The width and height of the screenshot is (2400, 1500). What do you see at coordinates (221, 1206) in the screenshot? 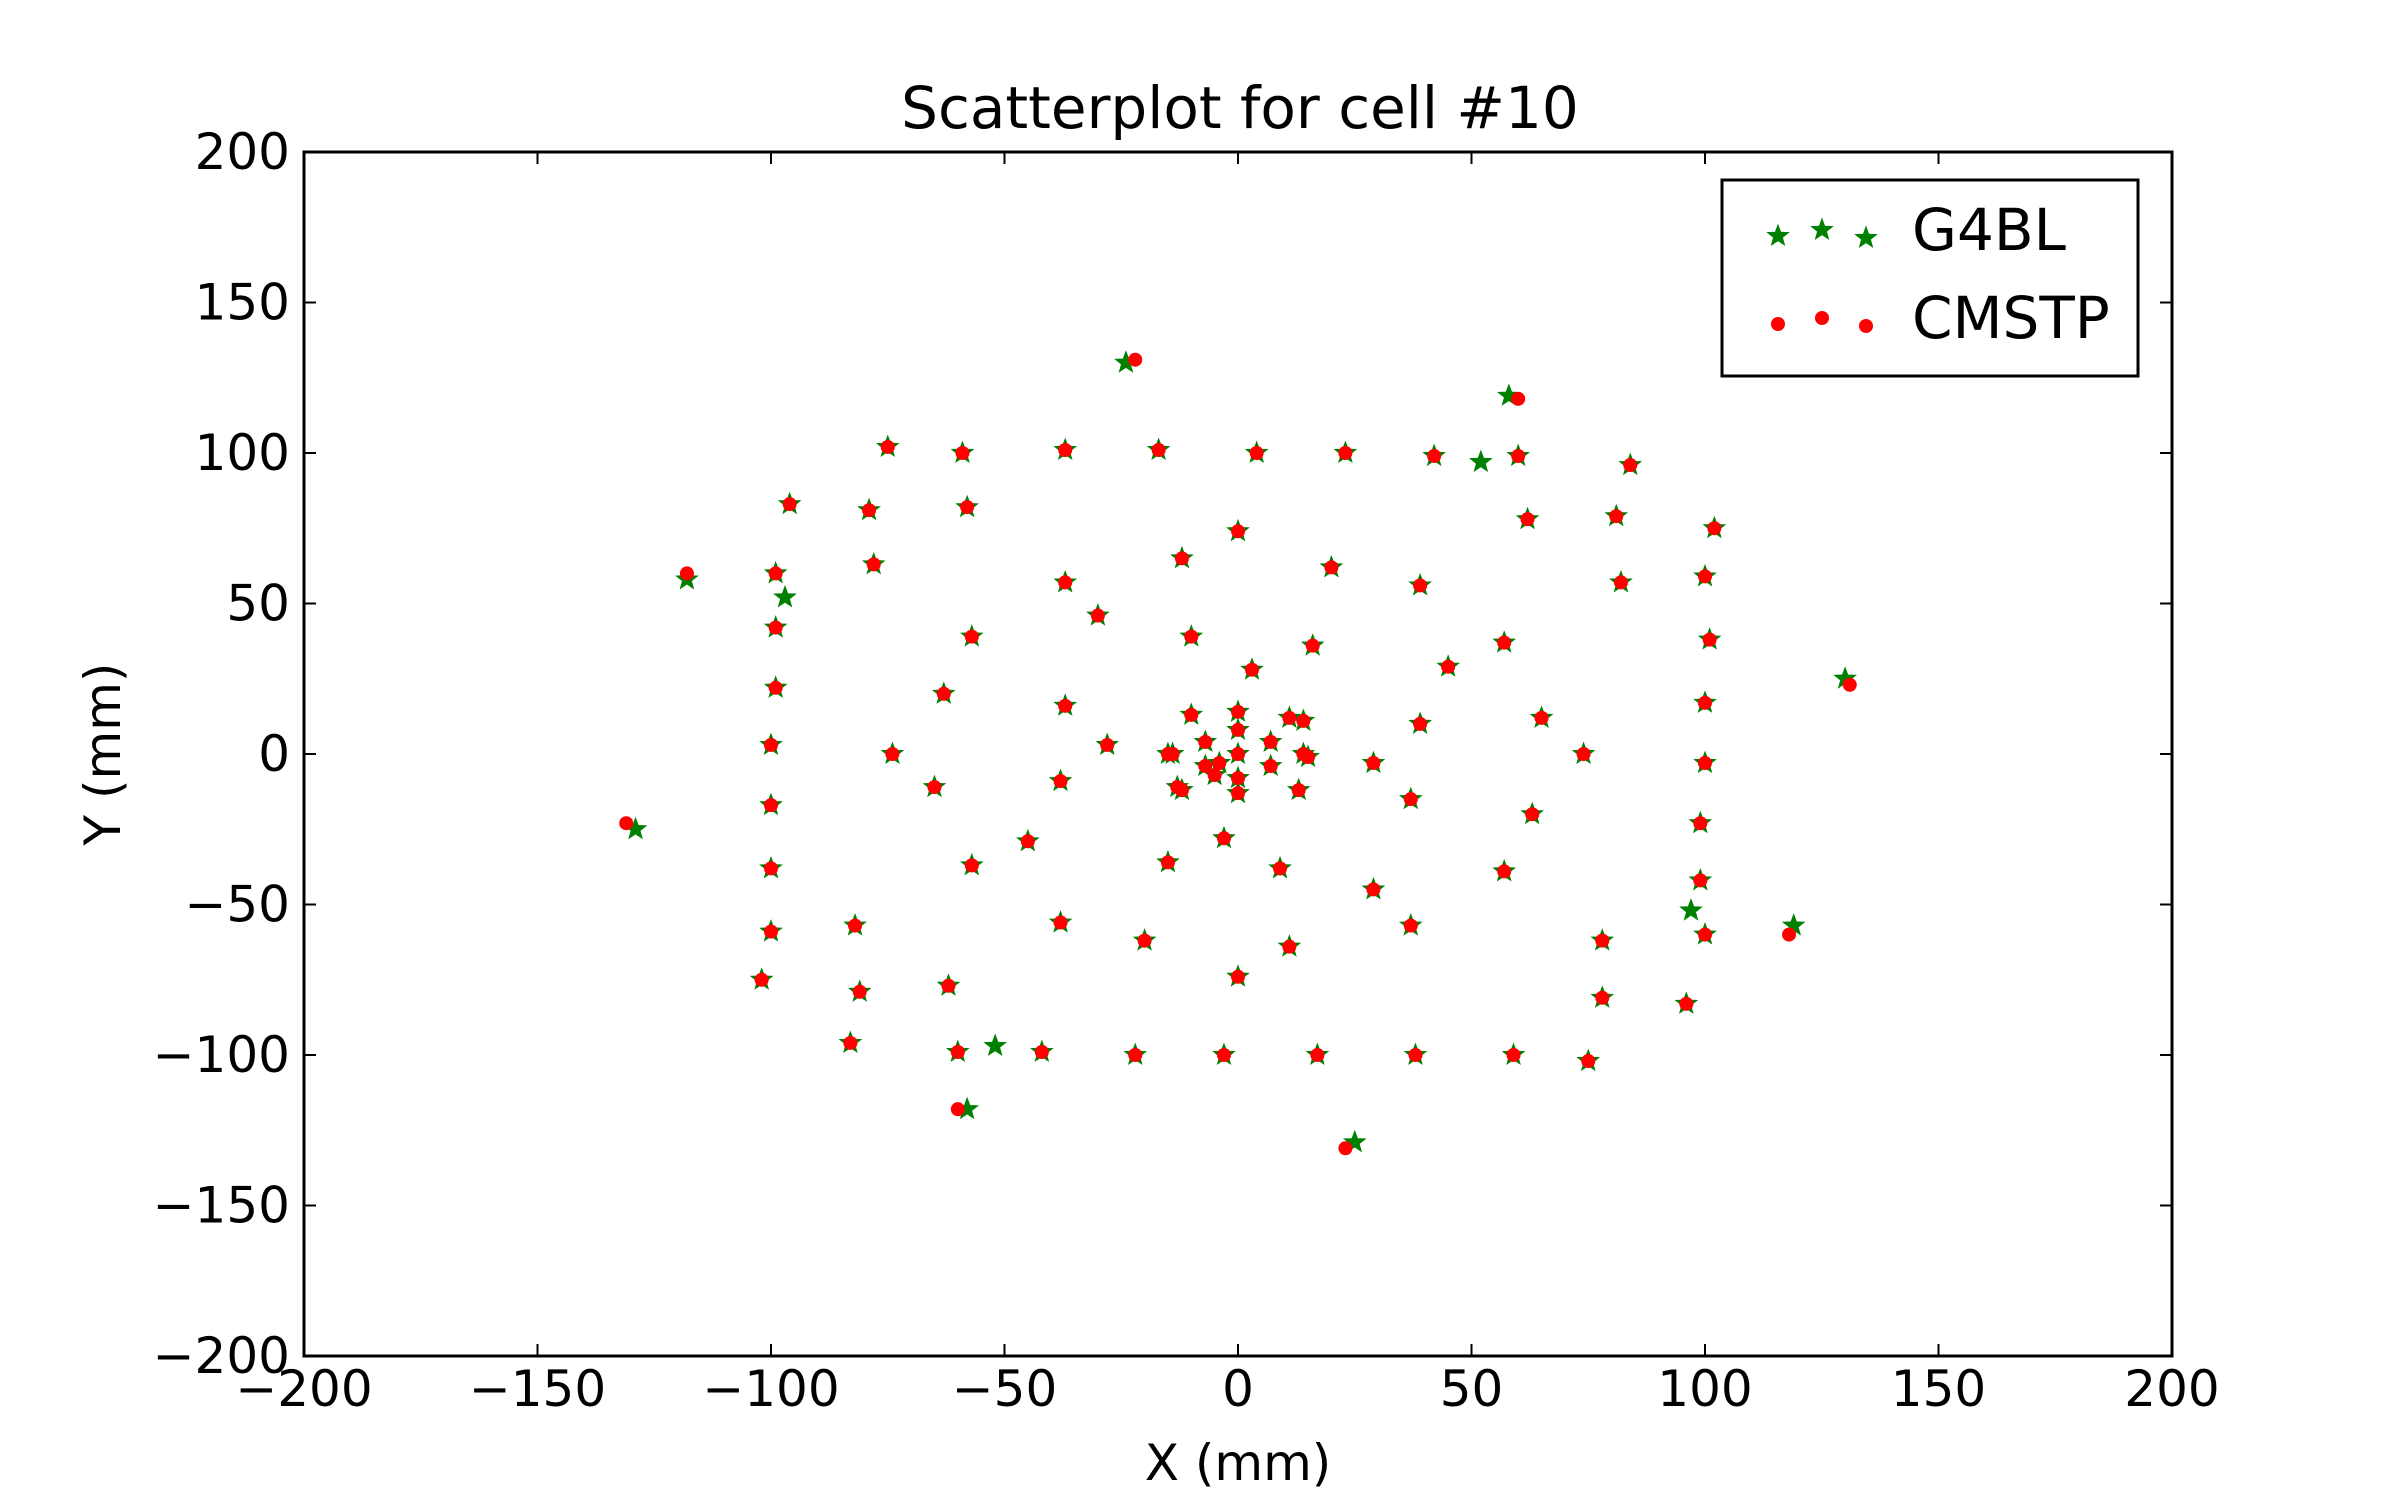
I see `y-tick-label: −150` at bounding box center [221, 1206].